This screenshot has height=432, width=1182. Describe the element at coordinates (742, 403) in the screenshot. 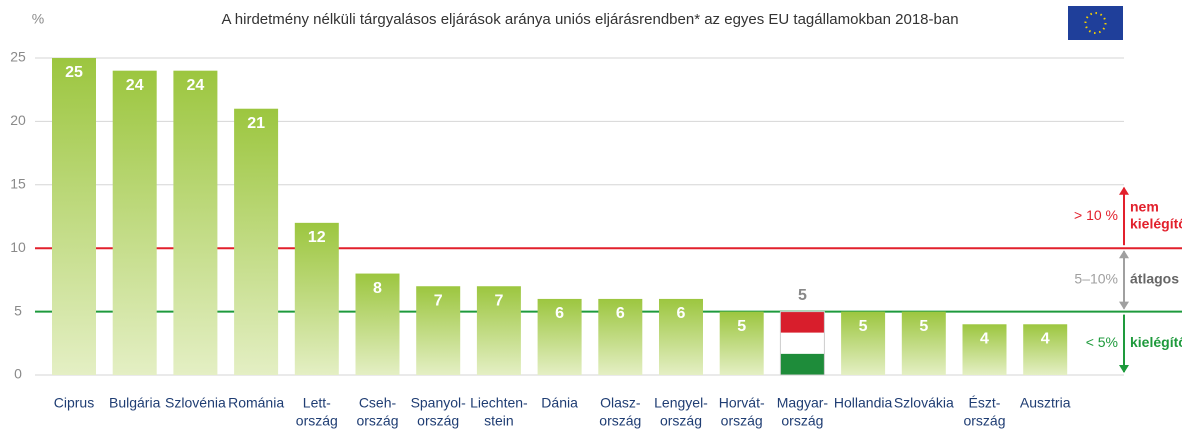

I see `x-tick-label: Horvát-` at that location.